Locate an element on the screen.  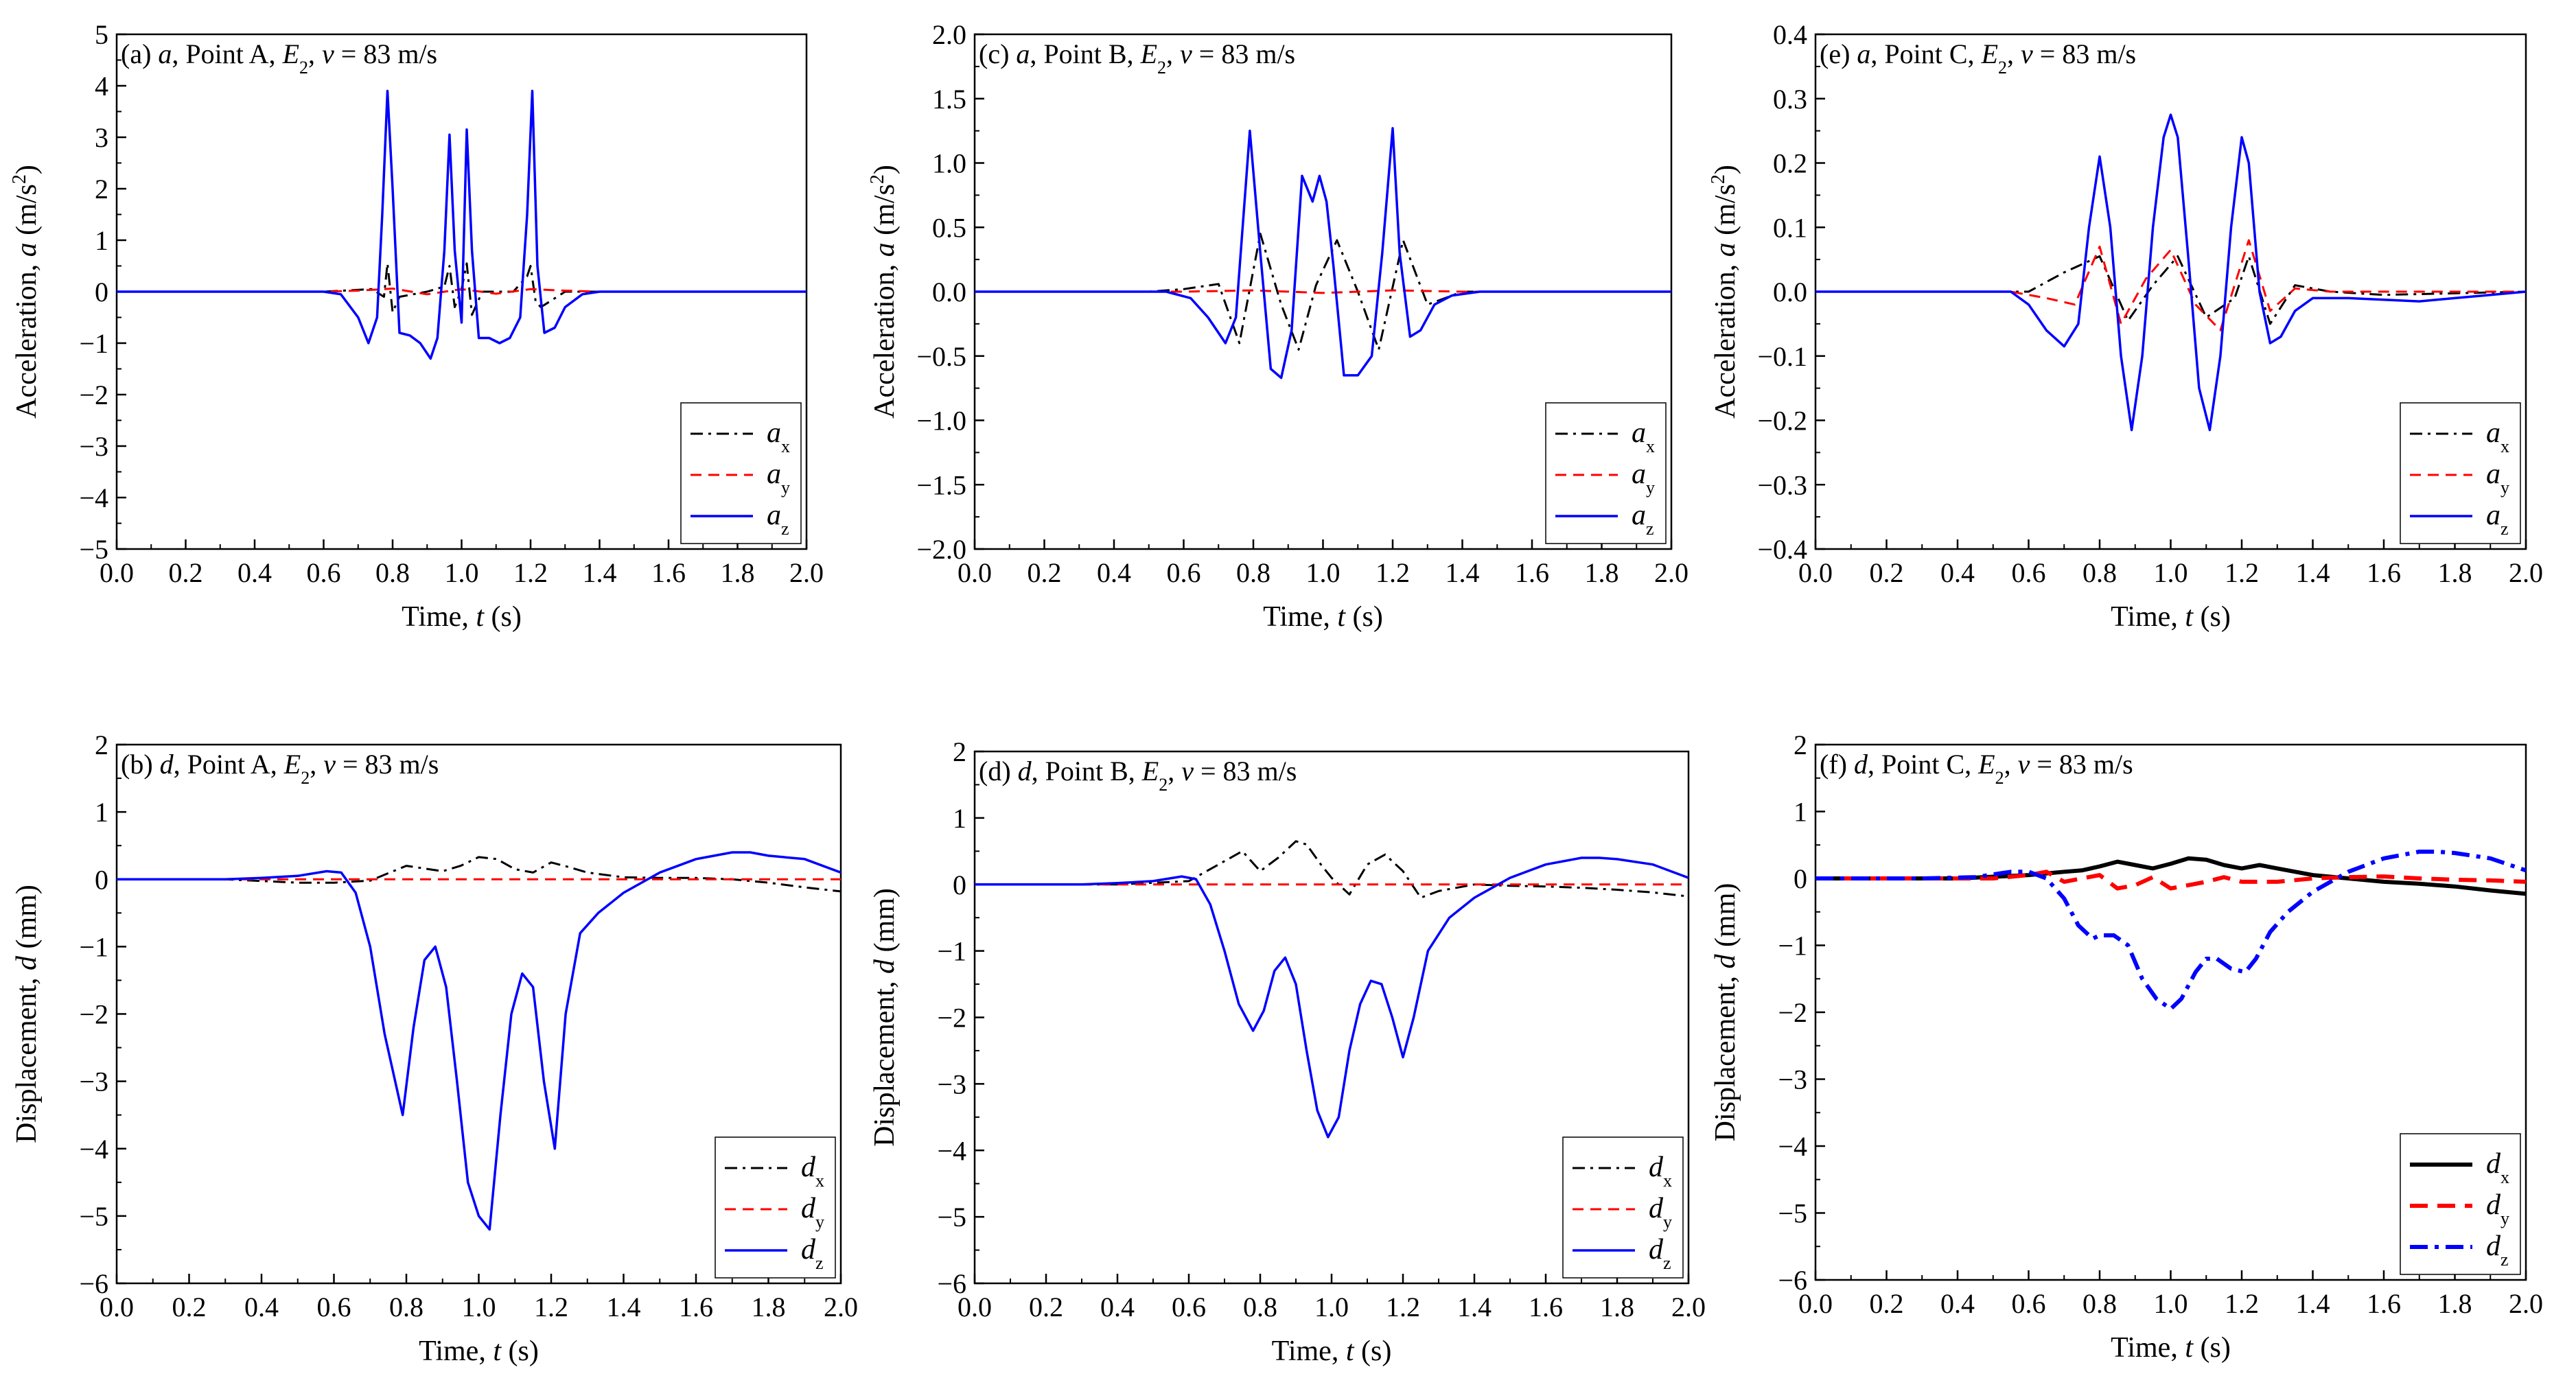
y-tick-label: −4 is located at coordinates (952, 1150).